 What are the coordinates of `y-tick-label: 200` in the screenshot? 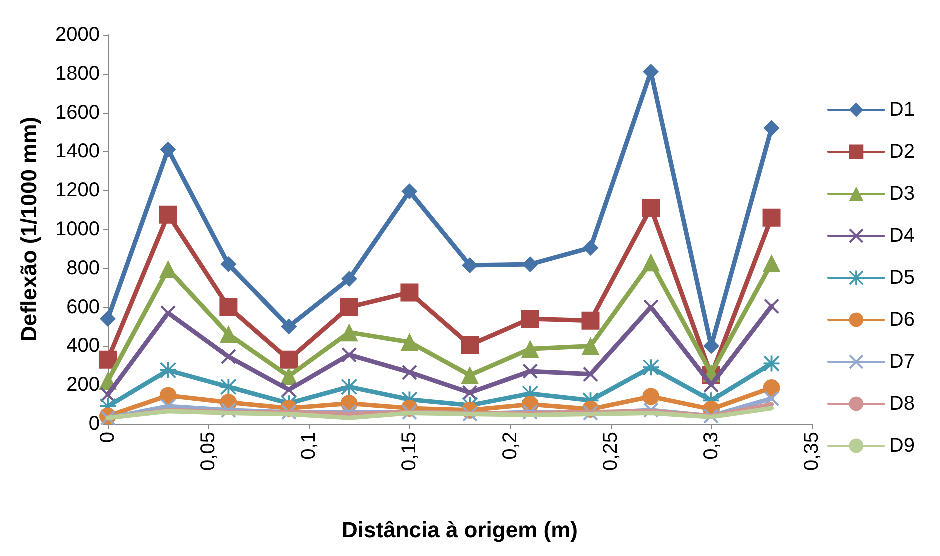 It's located at (83, 385).